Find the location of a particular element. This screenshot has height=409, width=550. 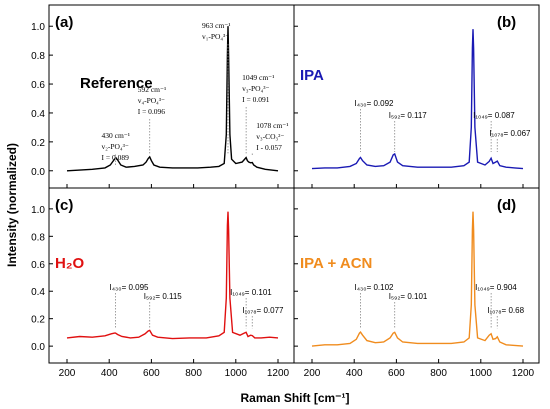

peak-annotation: v₃-CO₃²⁻ is located at coordinates (270, 136).